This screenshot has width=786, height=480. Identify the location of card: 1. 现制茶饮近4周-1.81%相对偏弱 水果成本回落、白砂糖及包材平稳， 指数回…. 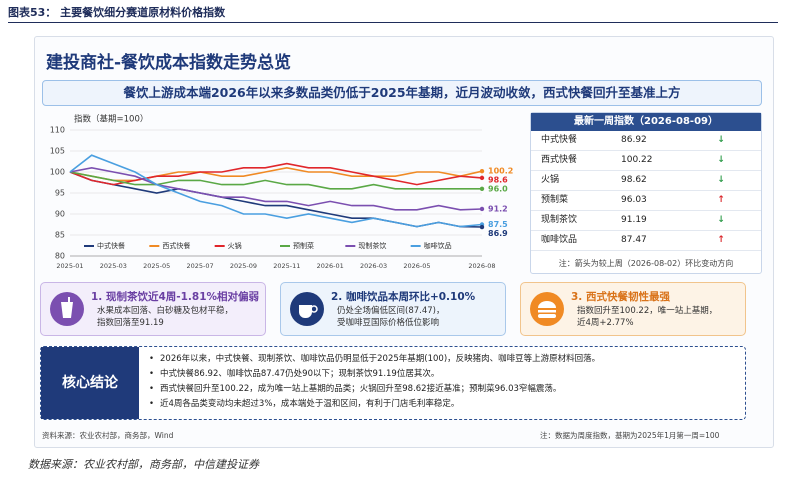
(153, 309).